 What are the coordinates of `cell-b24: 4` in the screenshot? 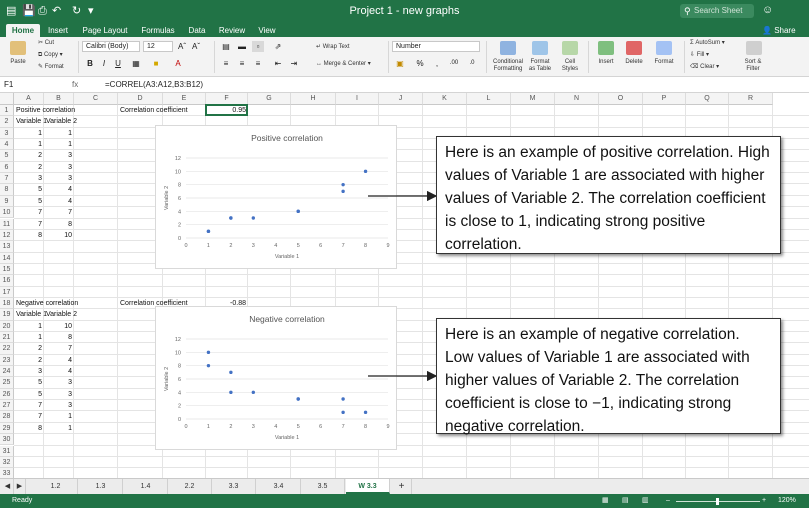 It's located at (70, 372).